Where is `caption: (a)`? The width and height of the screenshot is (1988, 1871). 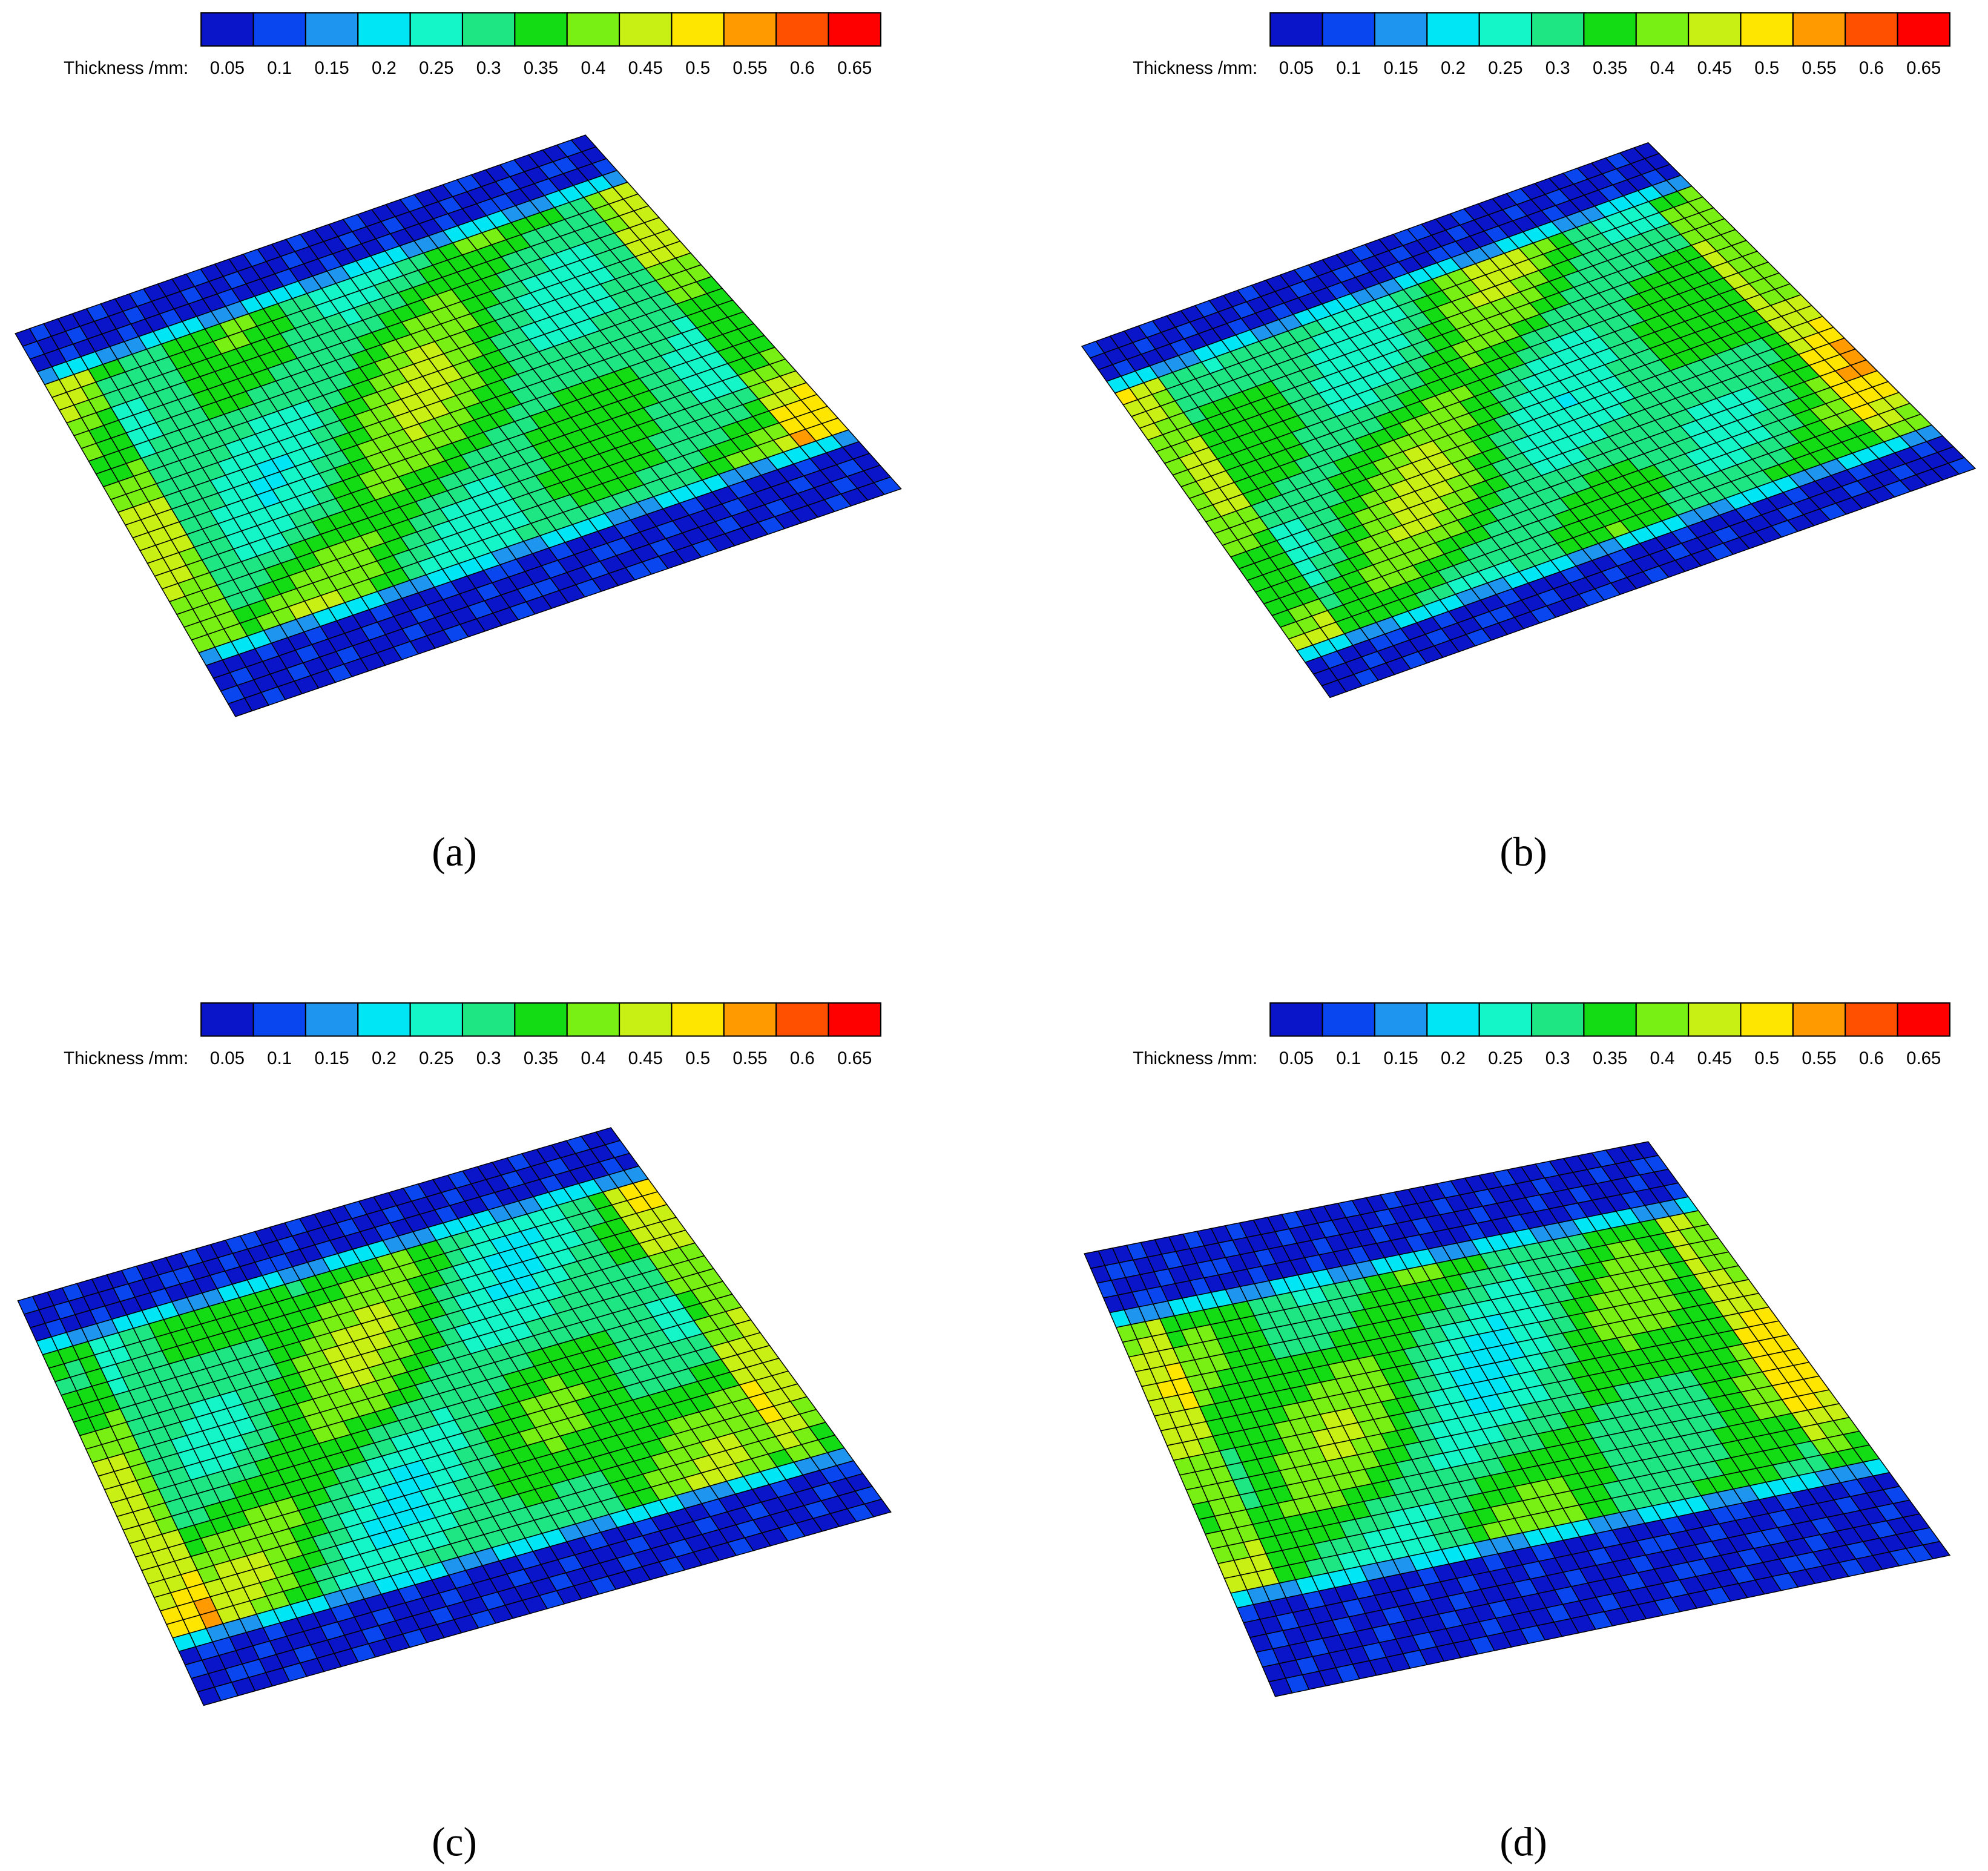
caption: (a) is located at coordinates (454, 852).